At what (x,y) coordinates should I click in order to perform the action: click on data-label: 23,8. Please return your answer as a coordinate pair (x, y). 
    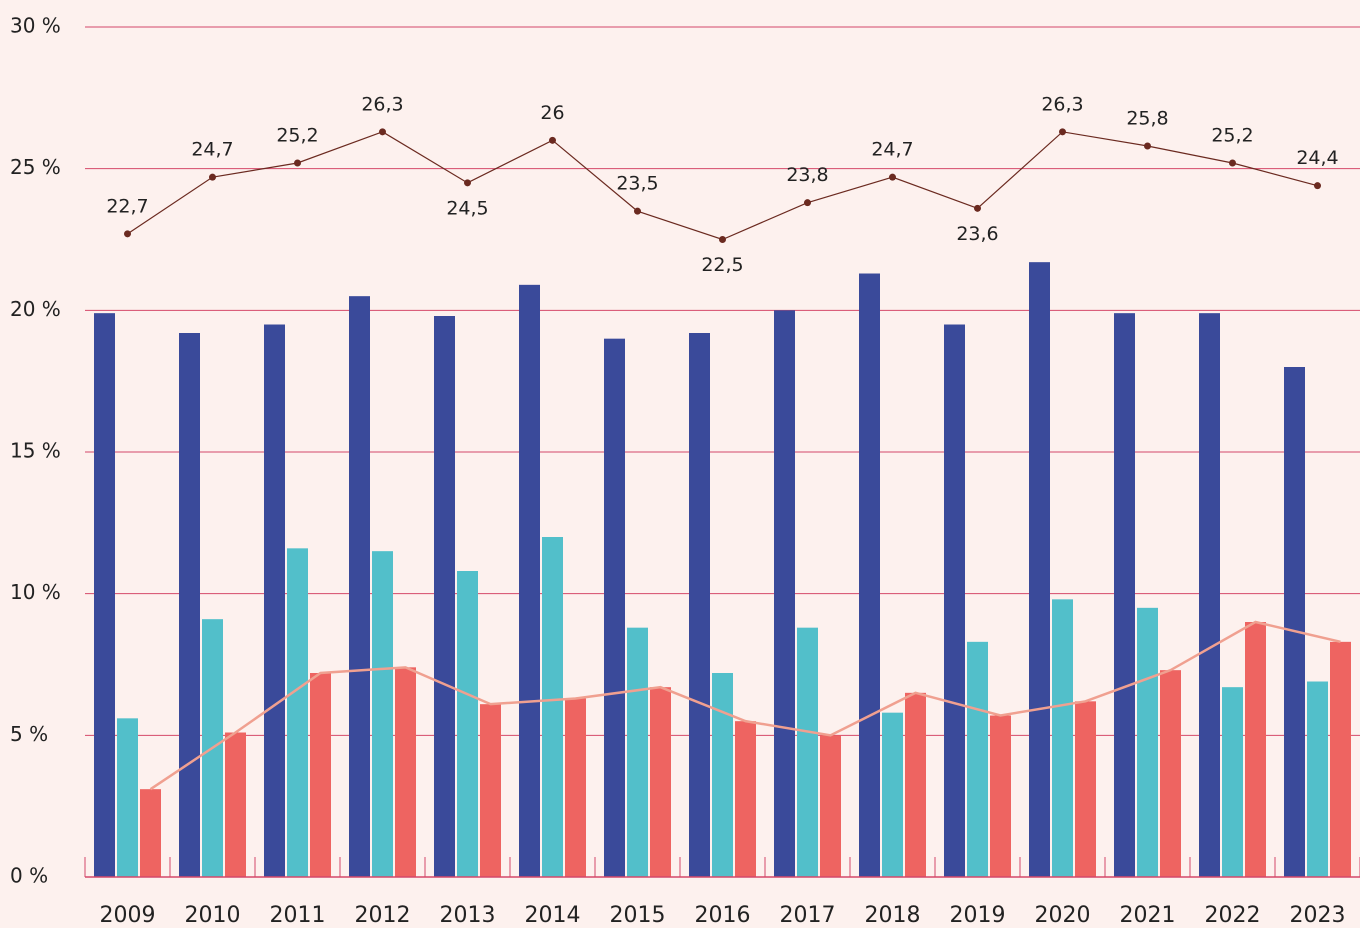
    Looking at the image, I should click on (807, 175).